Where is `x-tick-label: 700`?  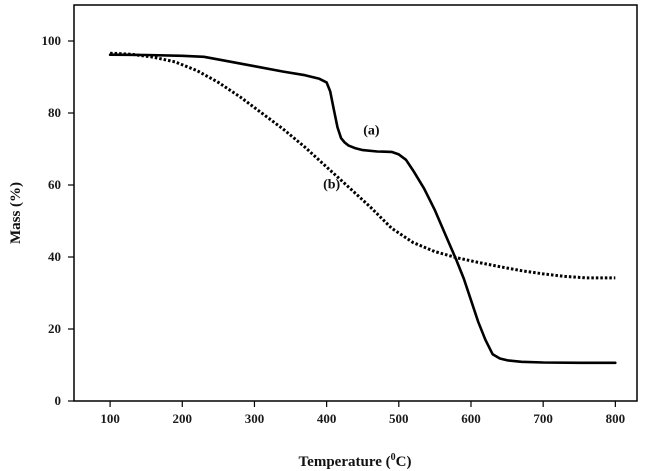
x-tick-label: 700 is located at coordinates (543, 418).